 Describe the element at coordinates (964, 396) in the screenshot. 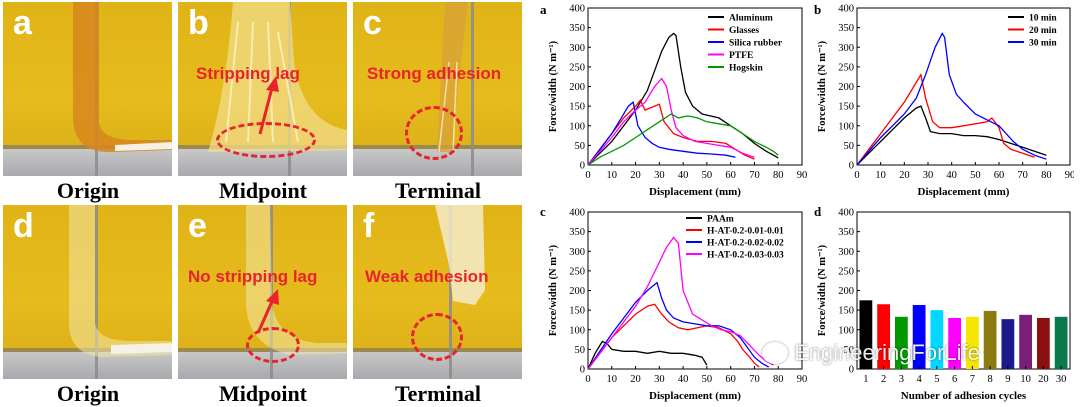

I see `x-axis-label: Number of adhesion cycles` at that location.